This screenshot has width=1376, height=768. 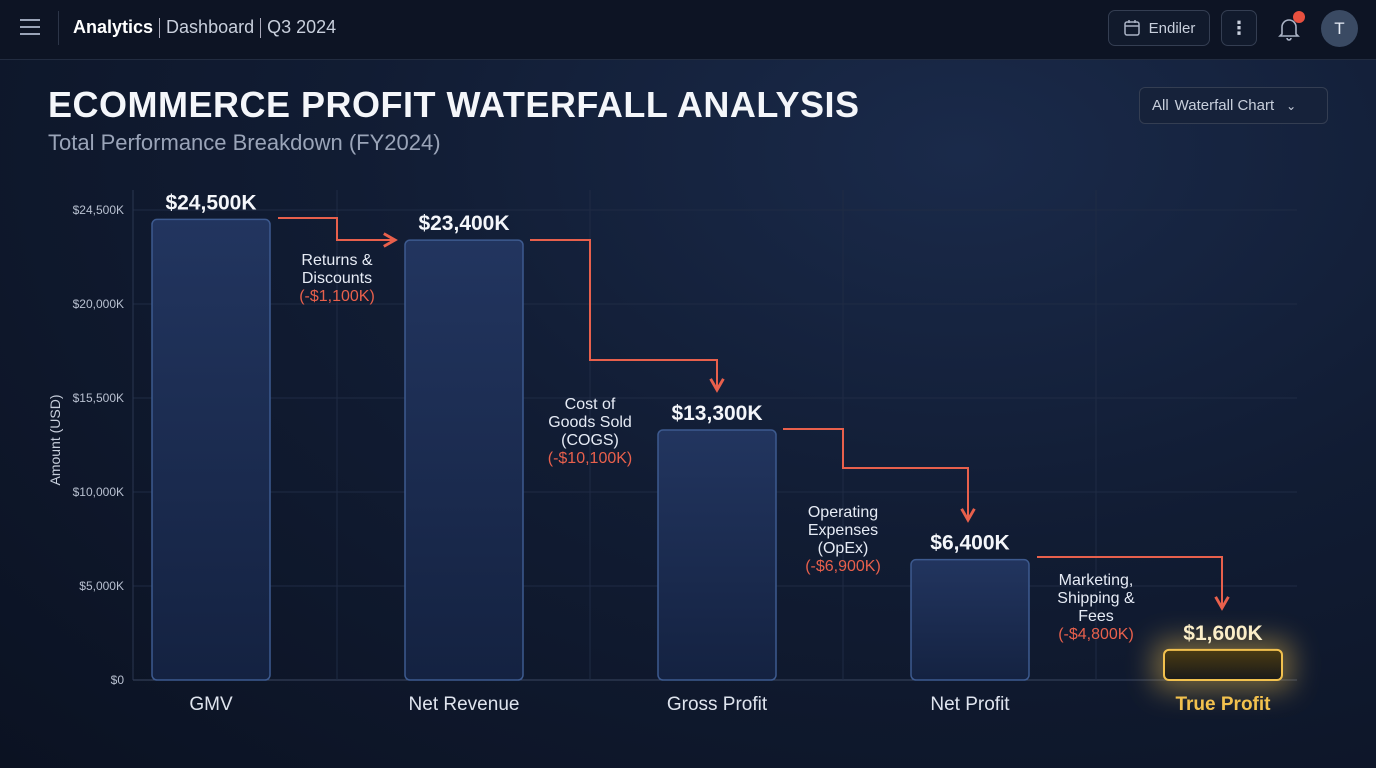 What do you see at coordinates (30, 28) in the screenshot?
I see `hamburger-menu-icon` at bounding box center [30, 28].